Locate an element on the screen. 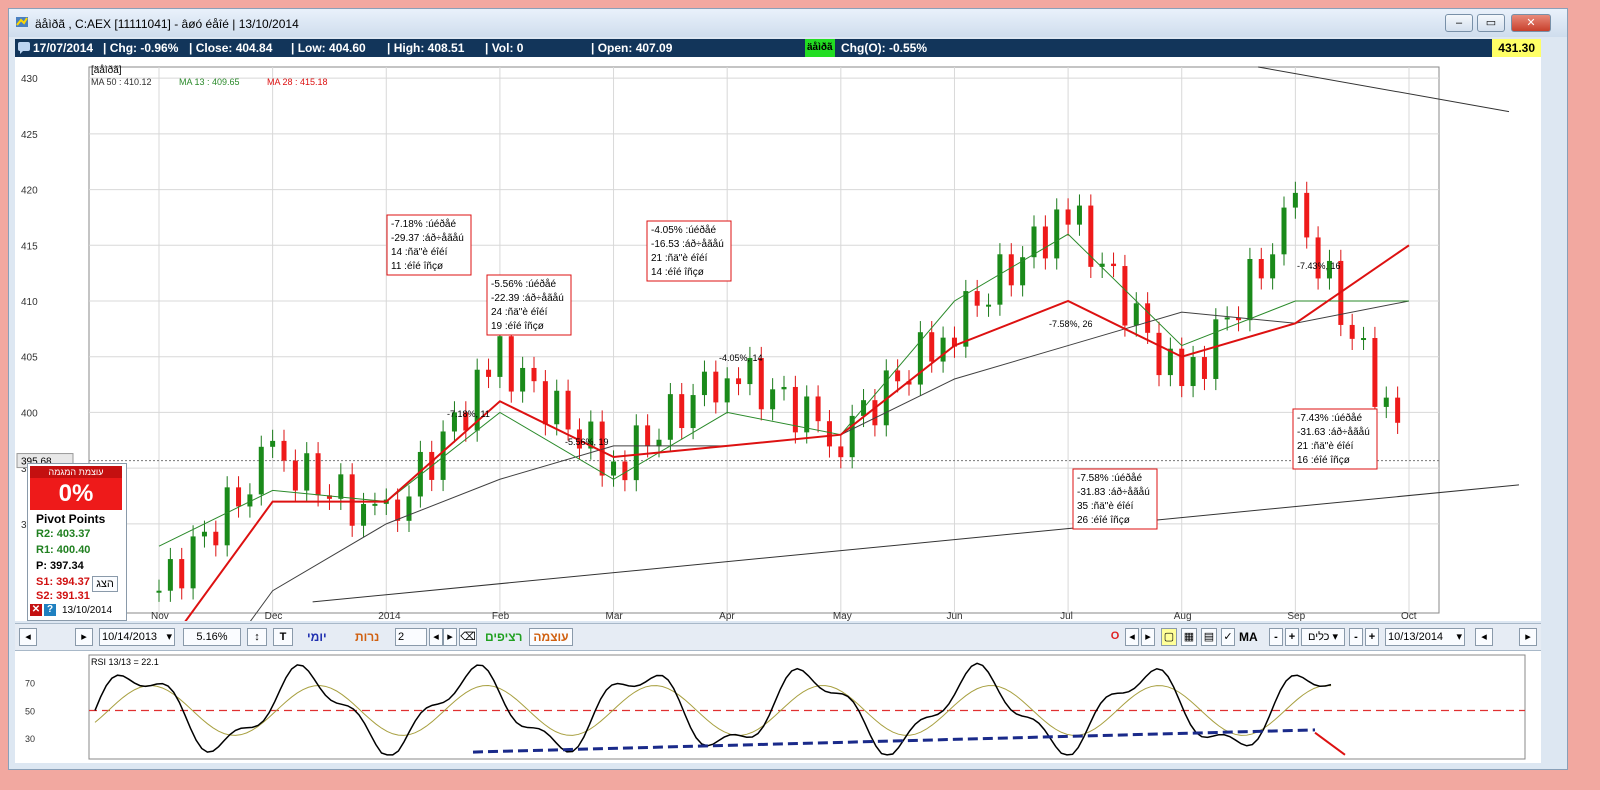 Image resolution: width=1600 pixels, height=790 pixels. spin-right-button: ▸ is located at coordinates (450, 637).